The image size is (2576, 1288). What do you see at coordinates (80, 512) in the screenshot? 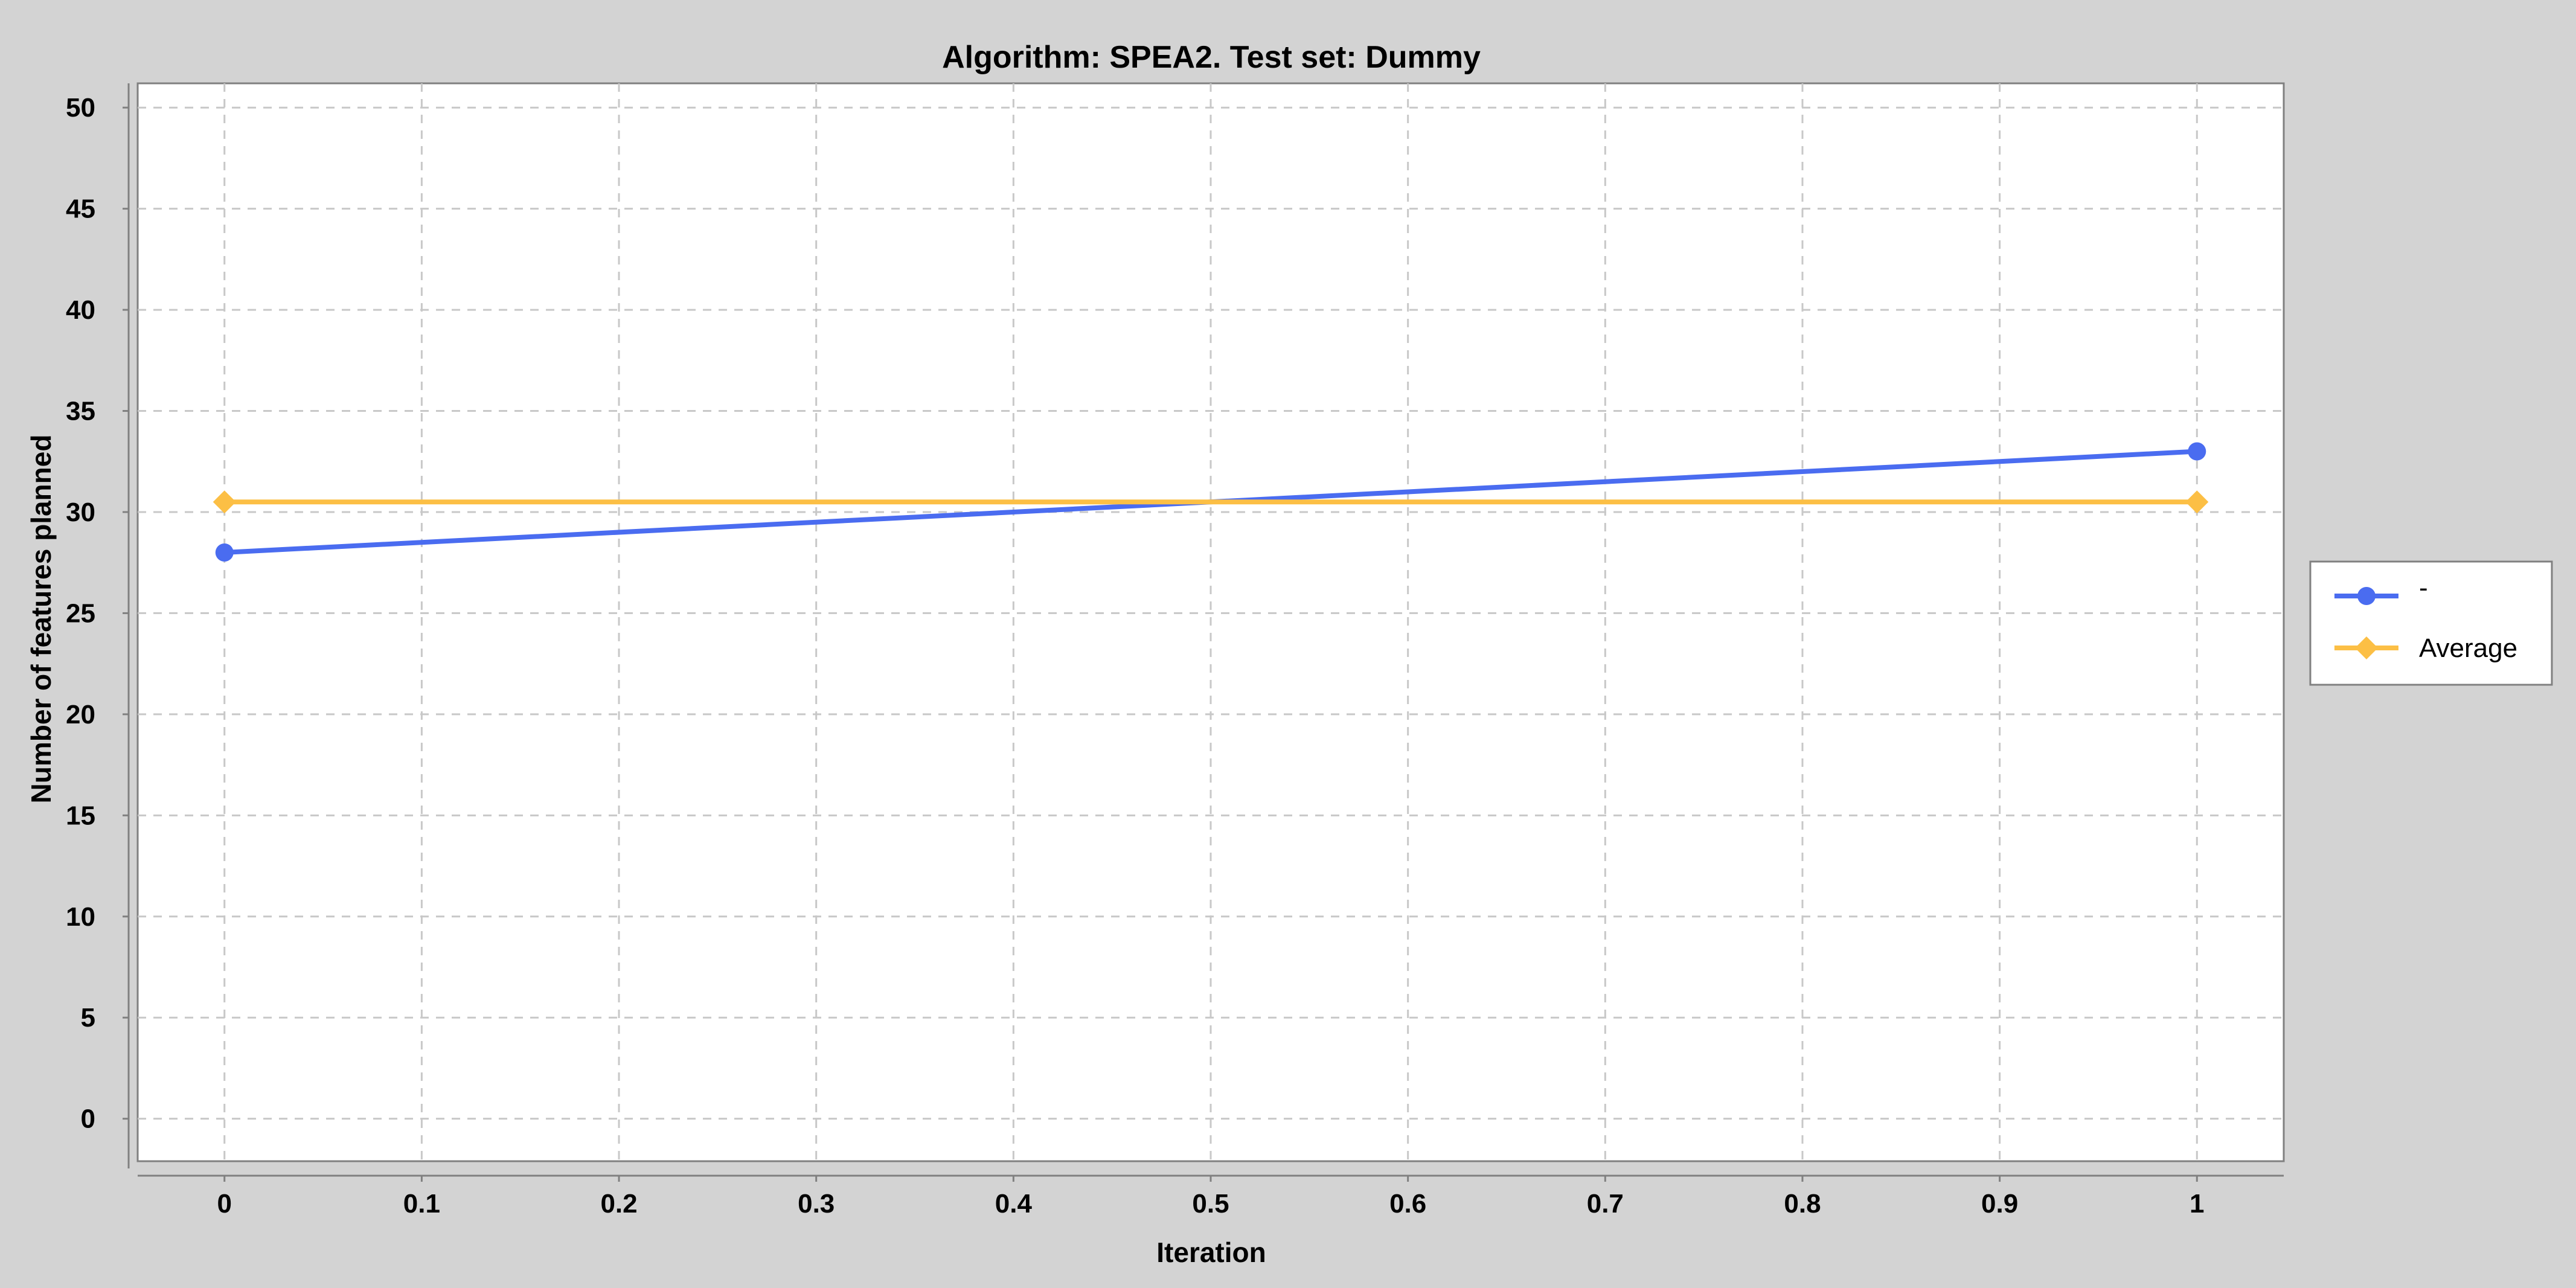
I see `y-tick-label: 30` at bounding box center [80, 512].